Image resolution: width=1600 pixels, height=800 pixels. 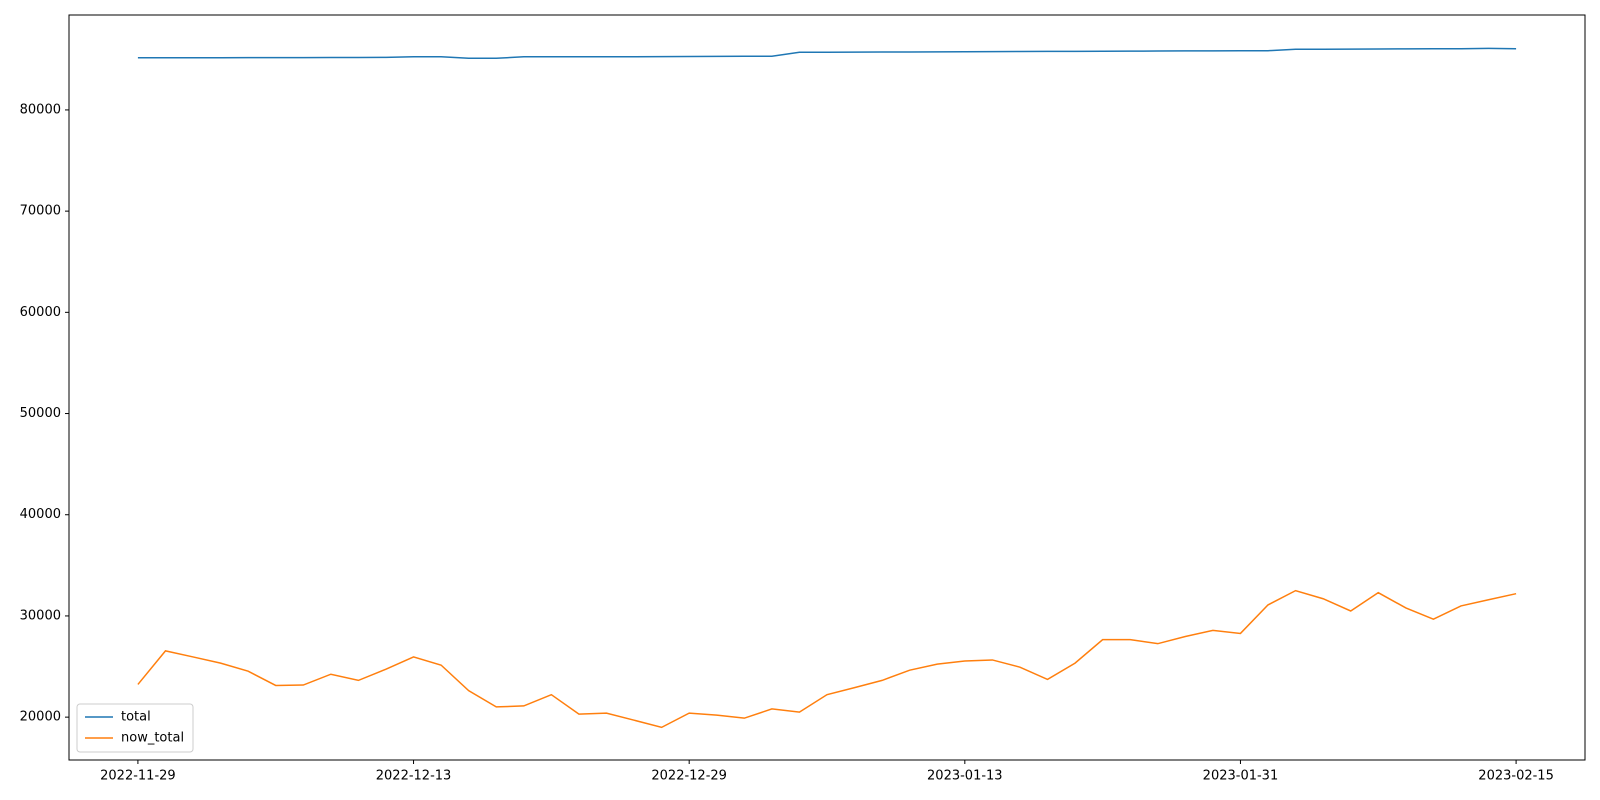 I want to click on y-tick-label: 60000, so click(x=40, y=312).